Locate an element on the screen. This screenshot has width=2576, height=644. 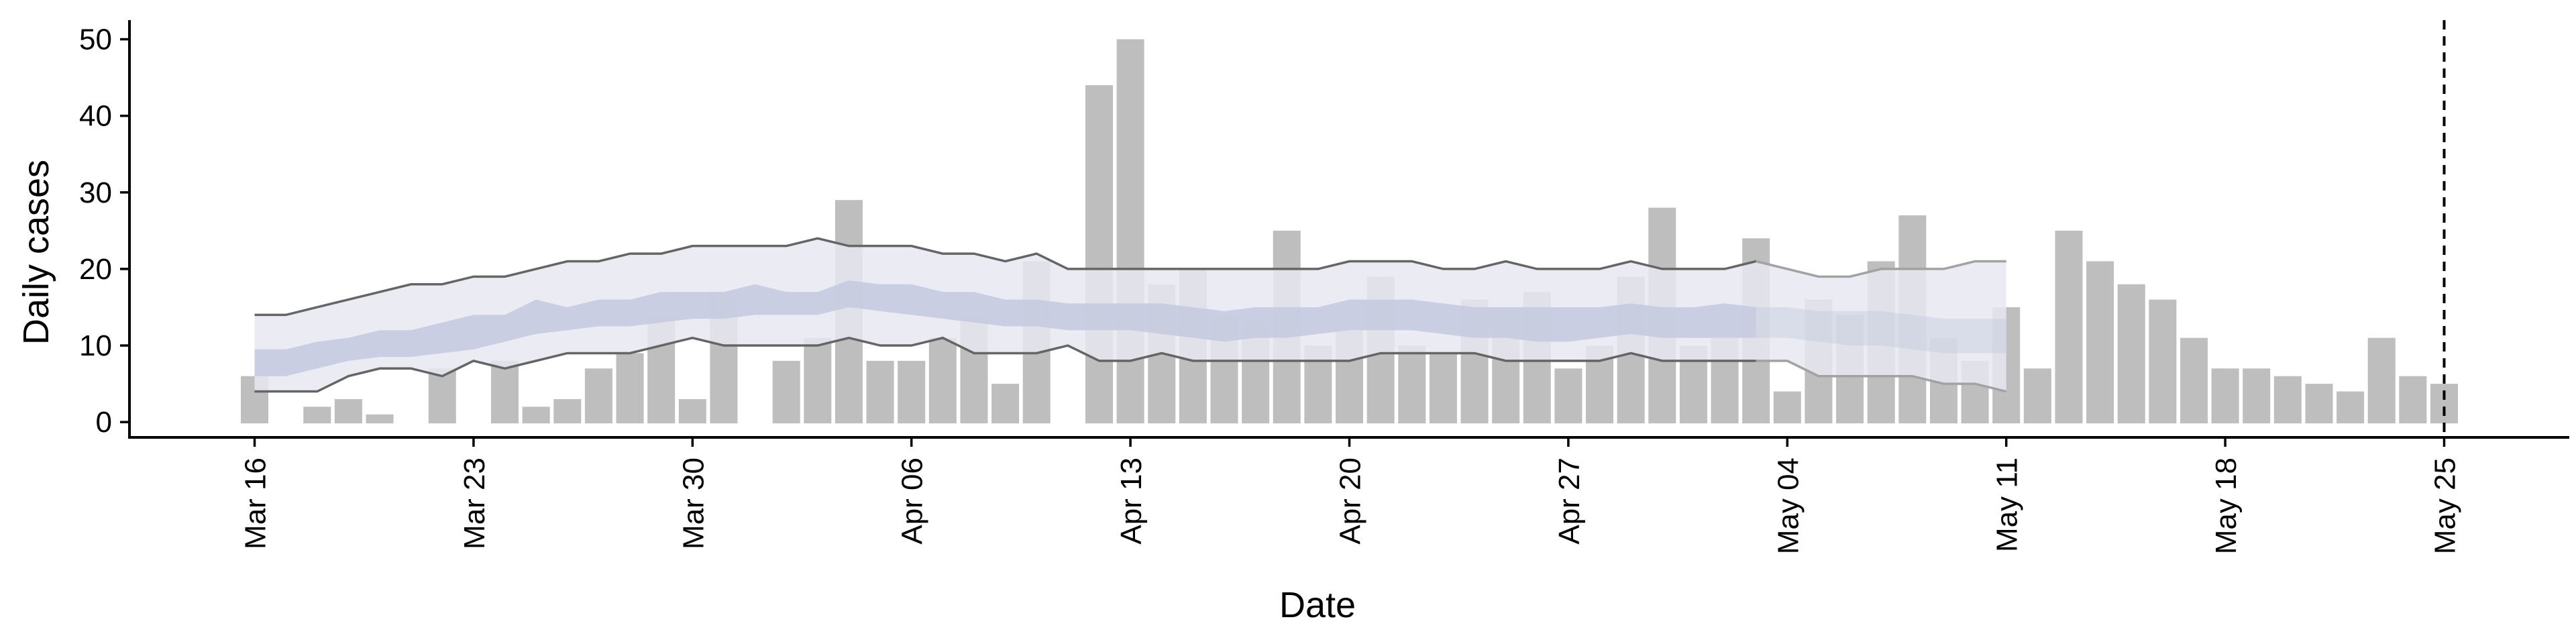
inner-uncertainty-band is located at coordinates (1005, 328).